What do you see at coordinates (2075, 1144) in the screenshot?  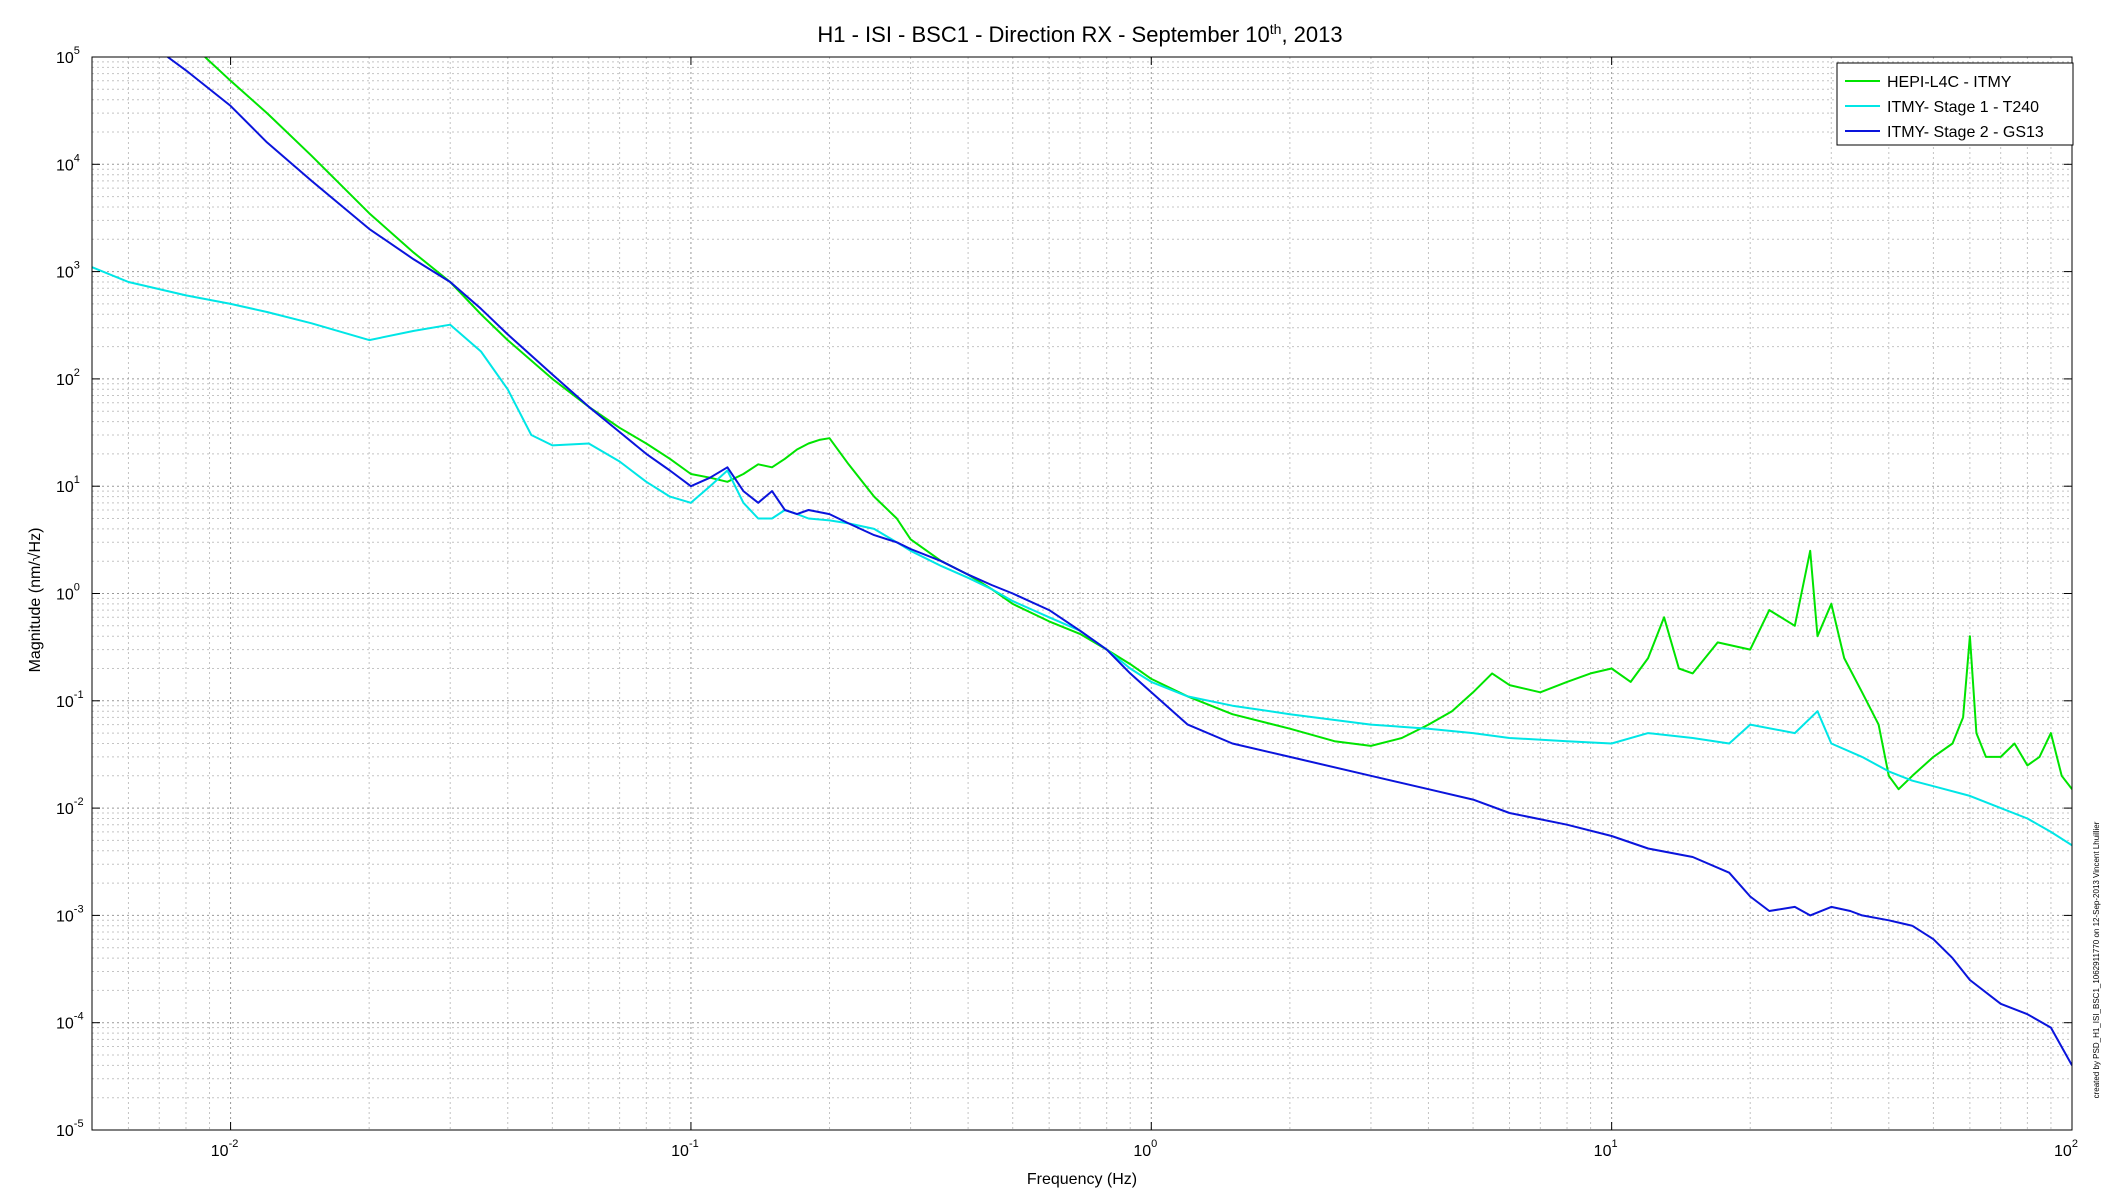 I see `x-tick-label-exponent: 2` at bounding box center [2075, 1144].